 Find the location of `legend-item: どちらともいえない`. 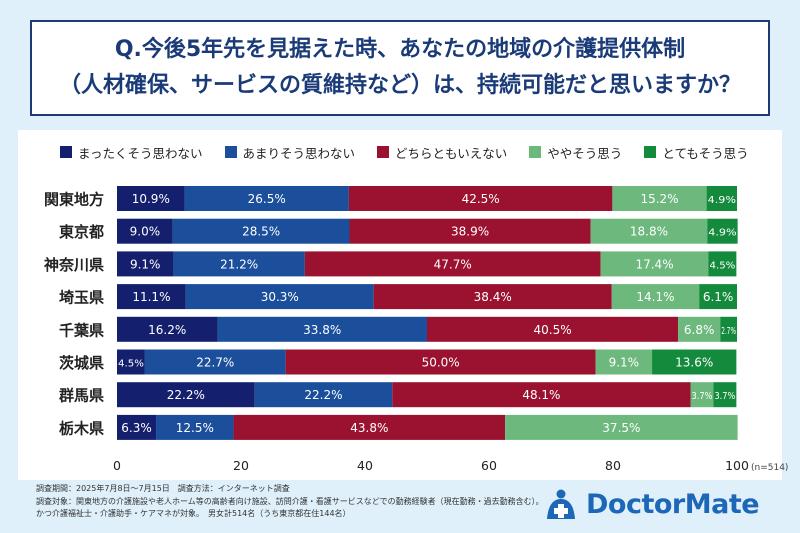

legend-item: どちらともいえない is located at coordinates (442, 152).